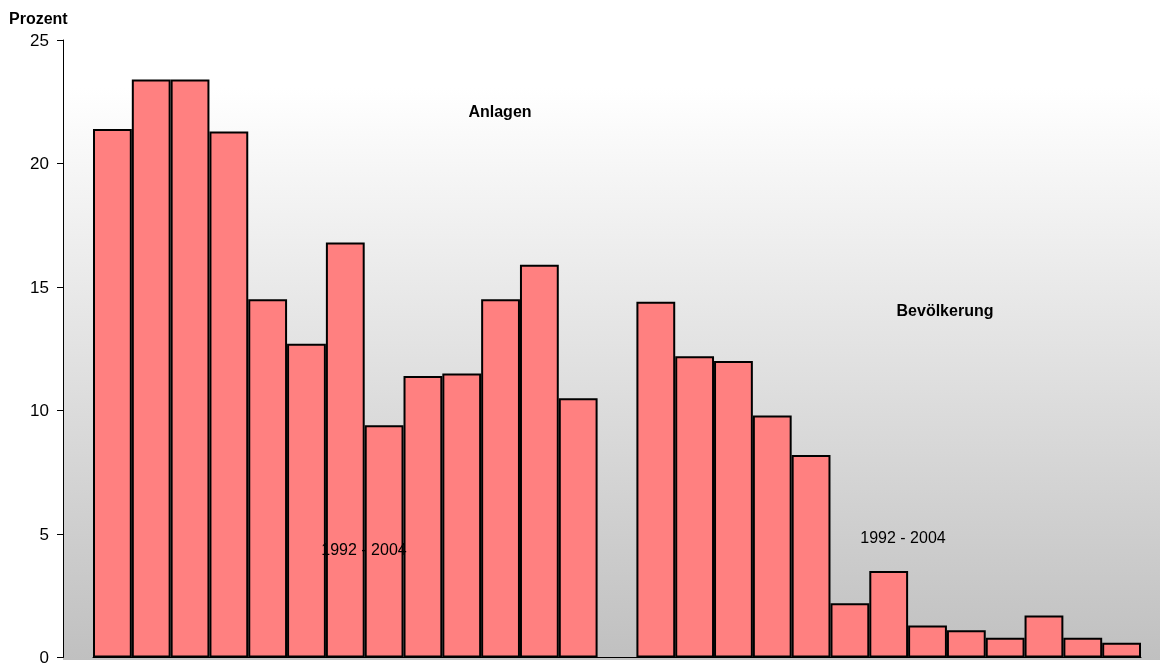 This screenshot has height=666, width=1160. What do you see at coordinates (39, 40) in the screenshot?
I see `y-tick-label: 25` at bounding box center [39, 40].